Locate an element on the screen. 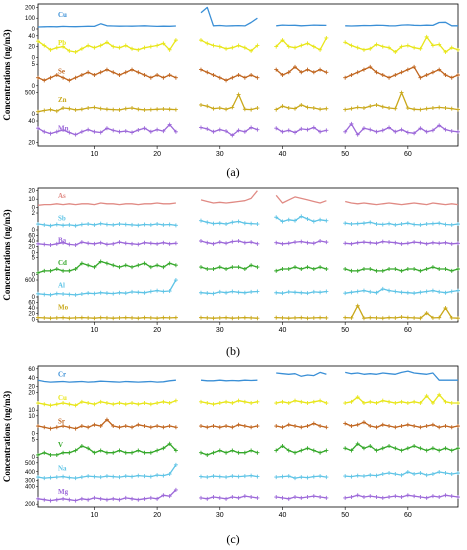 This screenshot has height=550, width=467. series-line-pb is located at coordinates (229, 45).